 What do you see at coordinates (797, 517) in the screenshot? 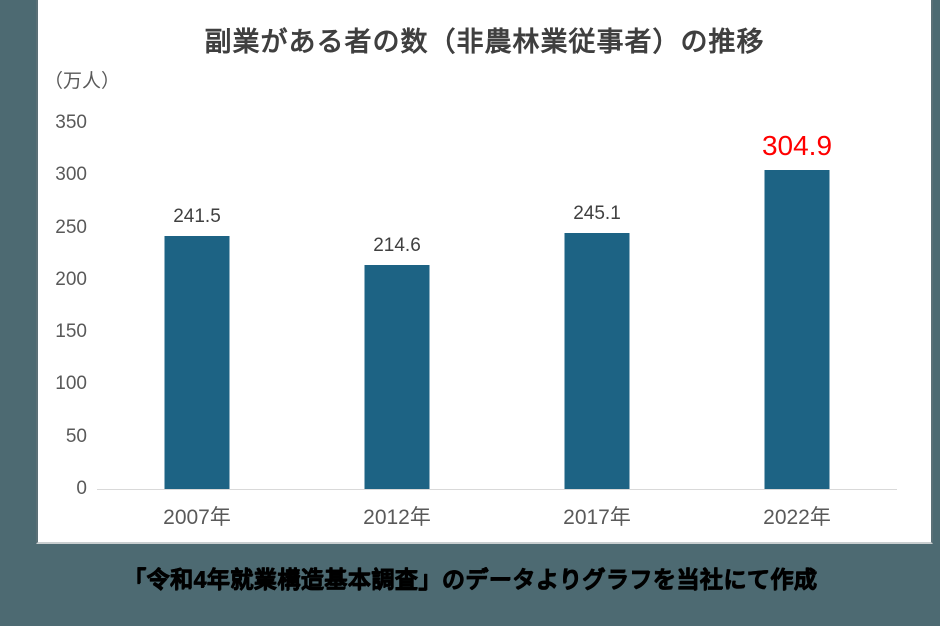
I see `x-axis-label: 2022年` at bounding box center [797, 517].